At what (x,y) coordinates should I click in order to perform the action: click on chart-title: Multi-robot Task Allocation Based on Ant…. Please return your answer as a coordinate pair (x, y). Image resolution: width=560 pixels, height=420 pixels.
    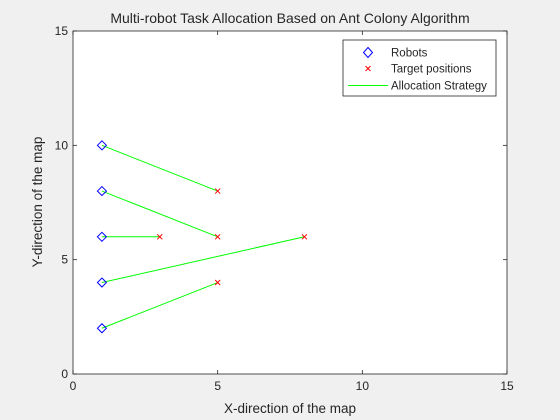
    Looking at the image, I should click on (289, 18).